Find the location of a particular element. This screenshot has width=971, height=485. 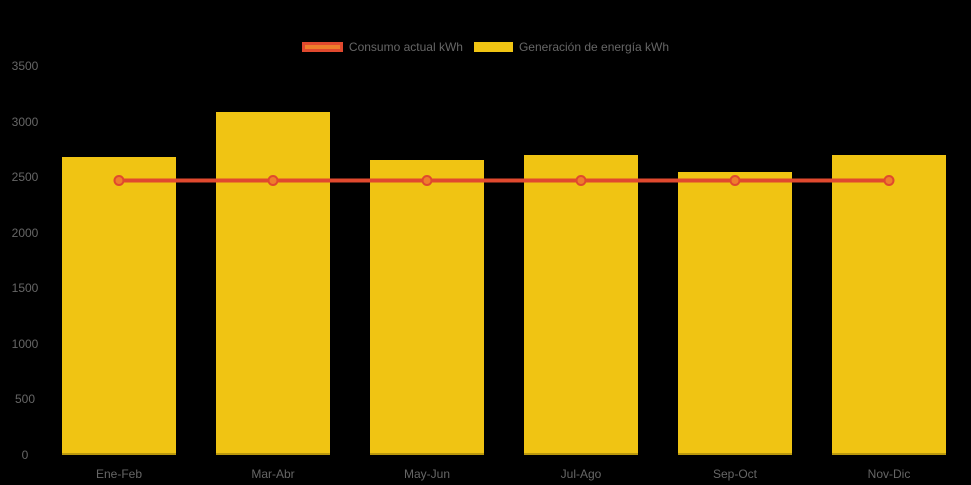

bar-jul-ago is located at coordinates (581, 304).